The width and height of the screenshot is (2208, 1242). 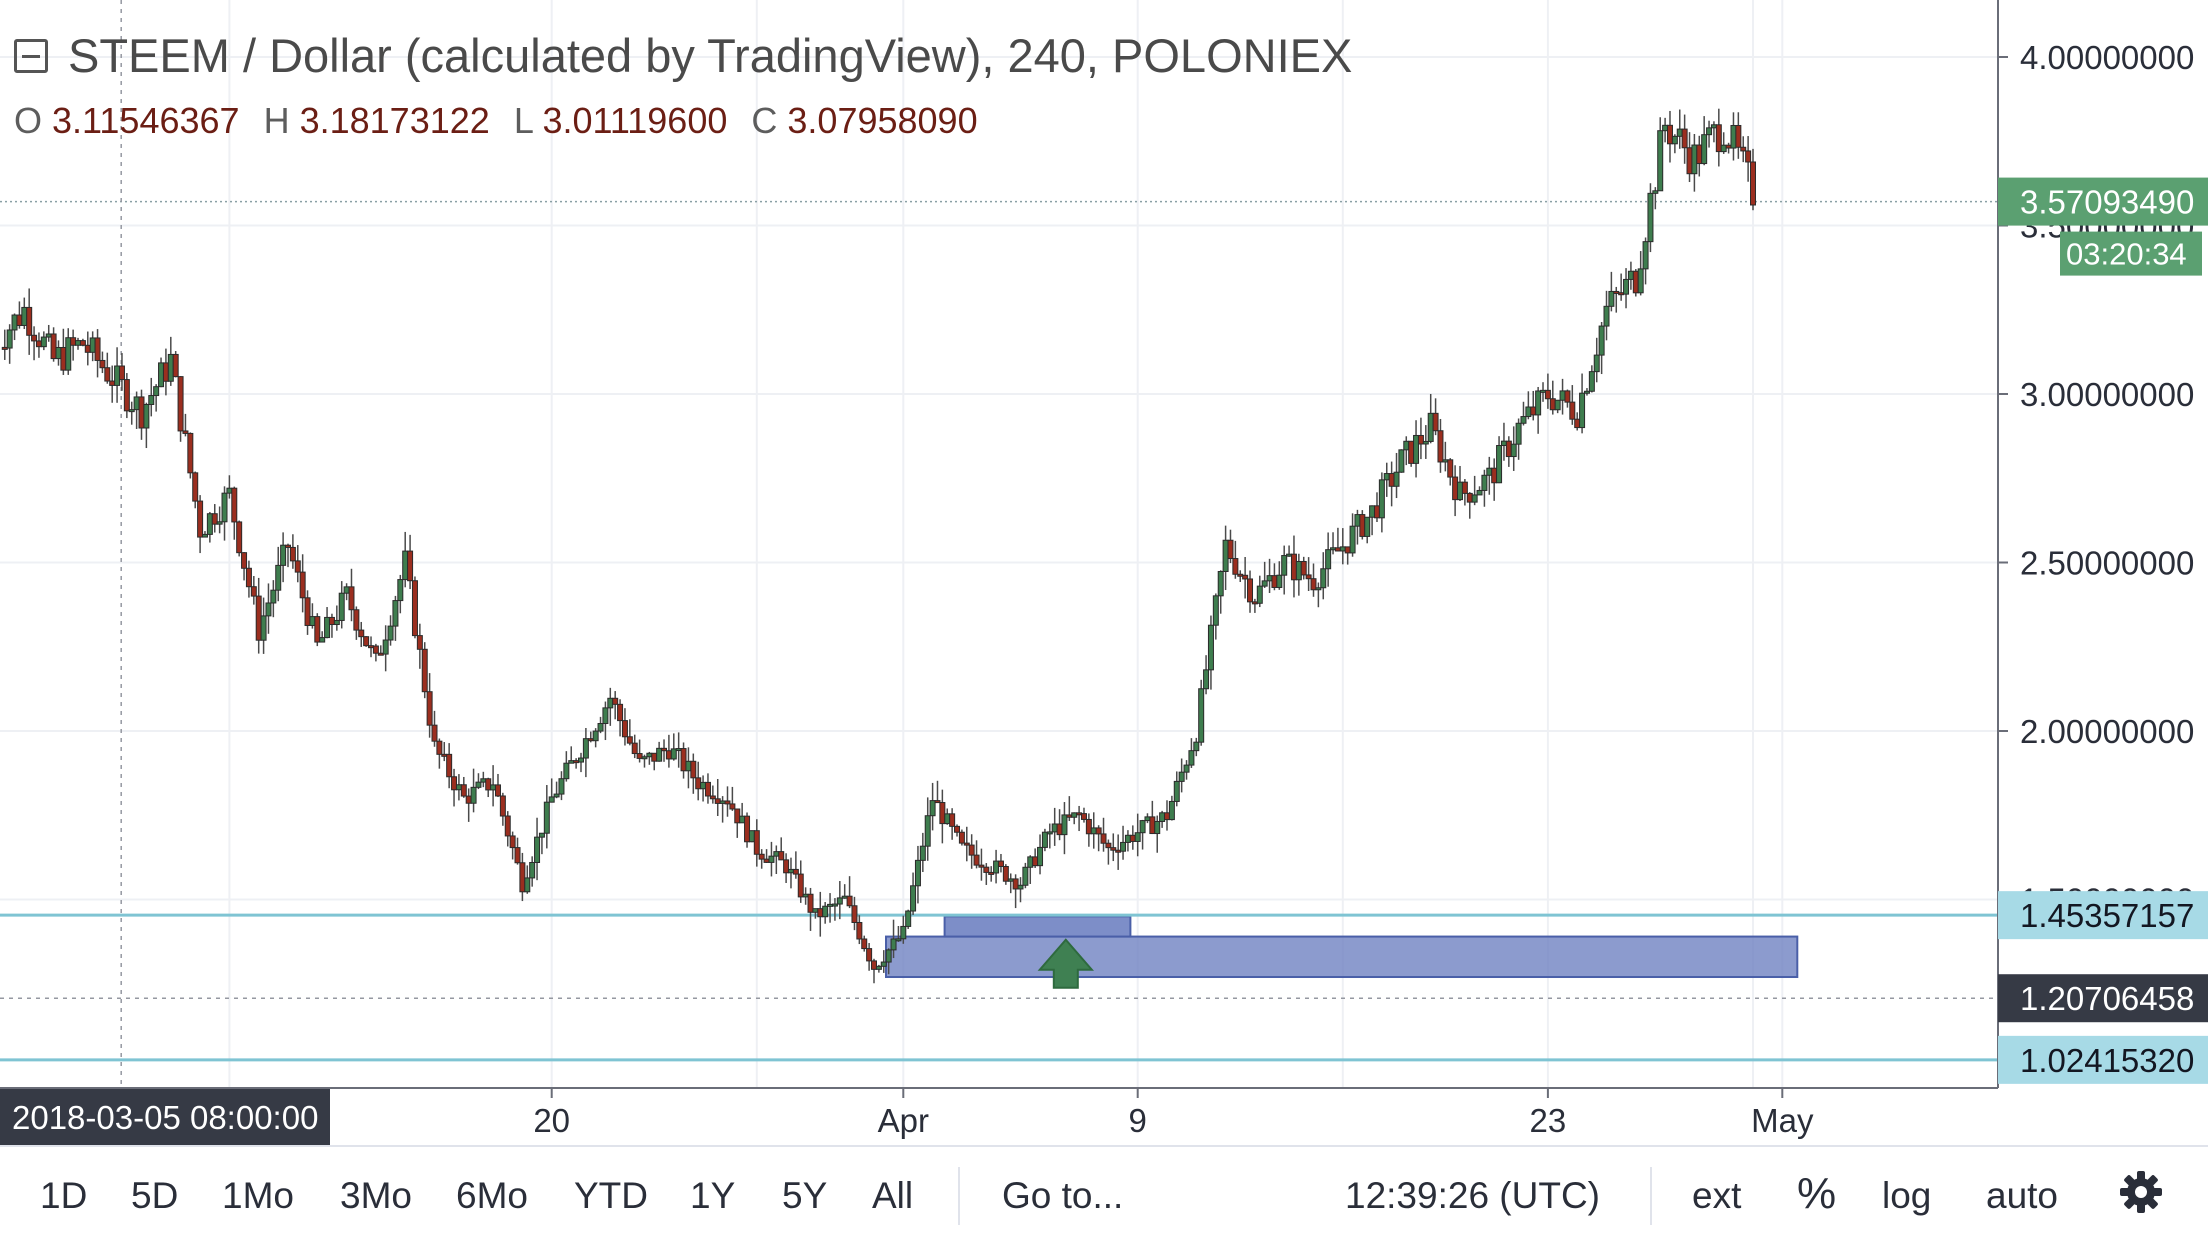 I want to click on range-button-3mo: 3Mo, so click(x=376, y=1195).